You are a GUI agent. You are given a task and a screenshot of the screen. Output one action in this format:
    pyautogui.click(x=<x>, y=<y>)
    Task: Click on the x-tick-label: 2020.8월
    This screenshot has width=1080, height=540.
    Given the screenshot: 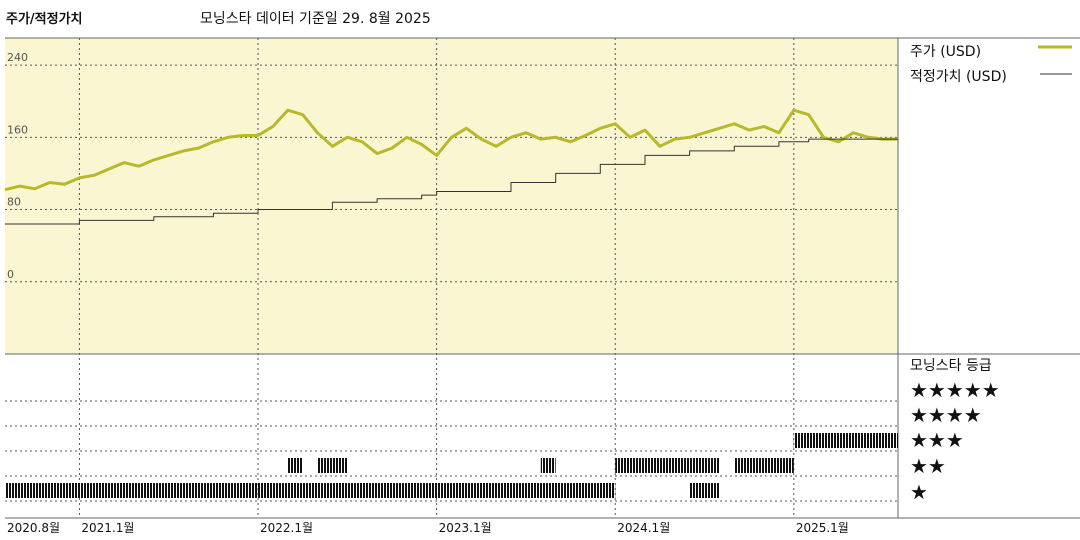 What is the action you would take?
    pyautogui.click(x=33, y=528)
    